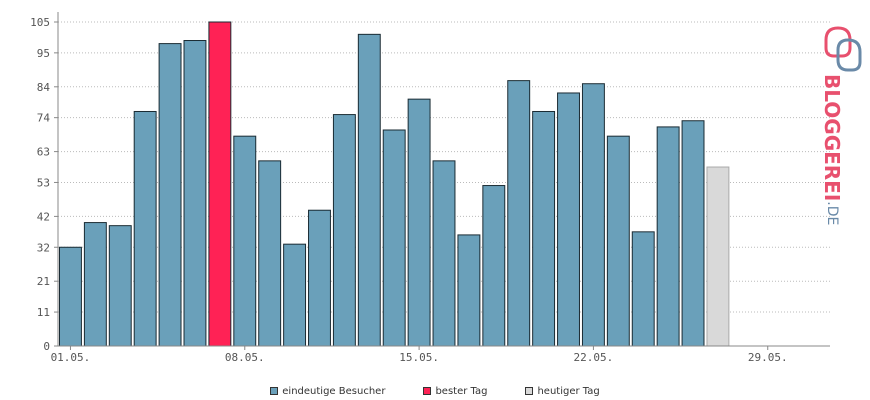 The image size is (870, 400). Describe the element at coordinates (43, 247) in the screenshot. I see `y-tick-label: 32` at that location.